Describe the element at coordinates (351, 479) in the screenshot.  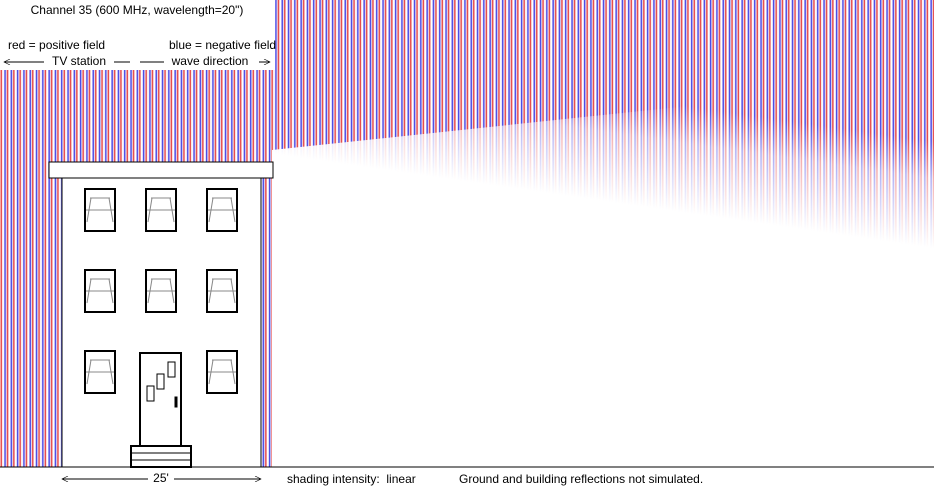
I see `shading-label: shading intensity: linear` at that location.